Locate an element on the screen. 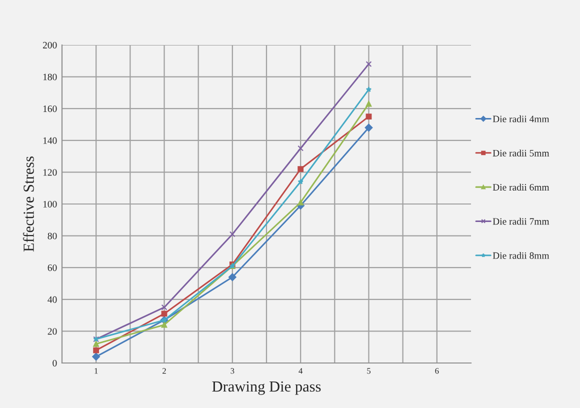  y-tick-label: 180 is located at coordinates (50, 77).